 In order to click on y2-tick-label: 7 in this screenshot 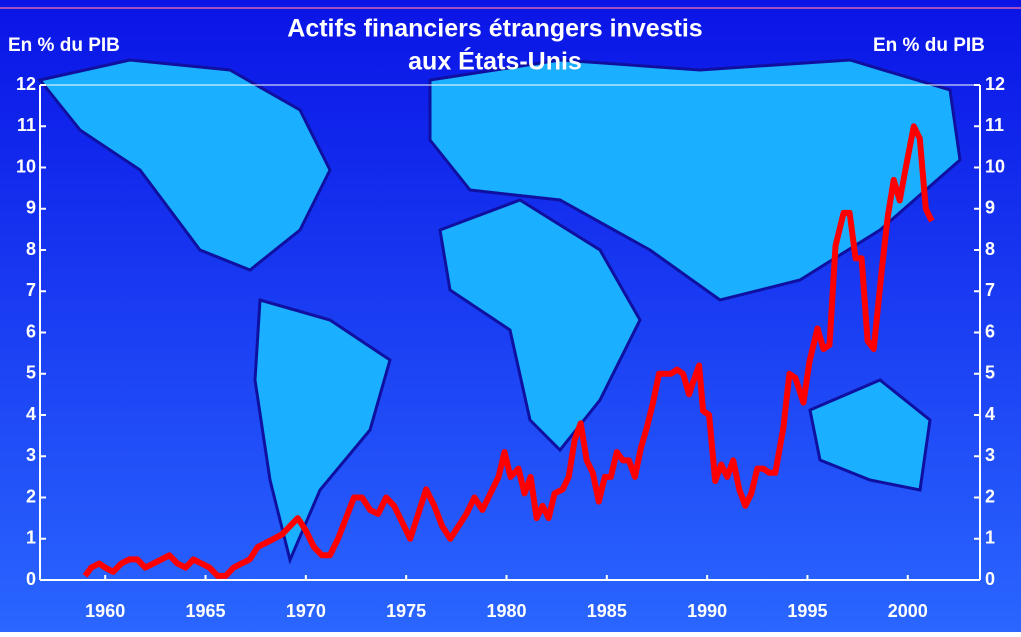, I will do `click(990, 290)`.